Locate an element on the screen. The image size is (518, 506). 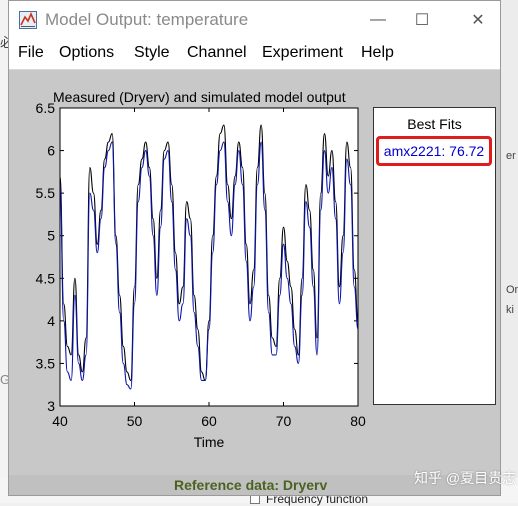
x-tick-label: 50 is located at coordinates (135, 421).